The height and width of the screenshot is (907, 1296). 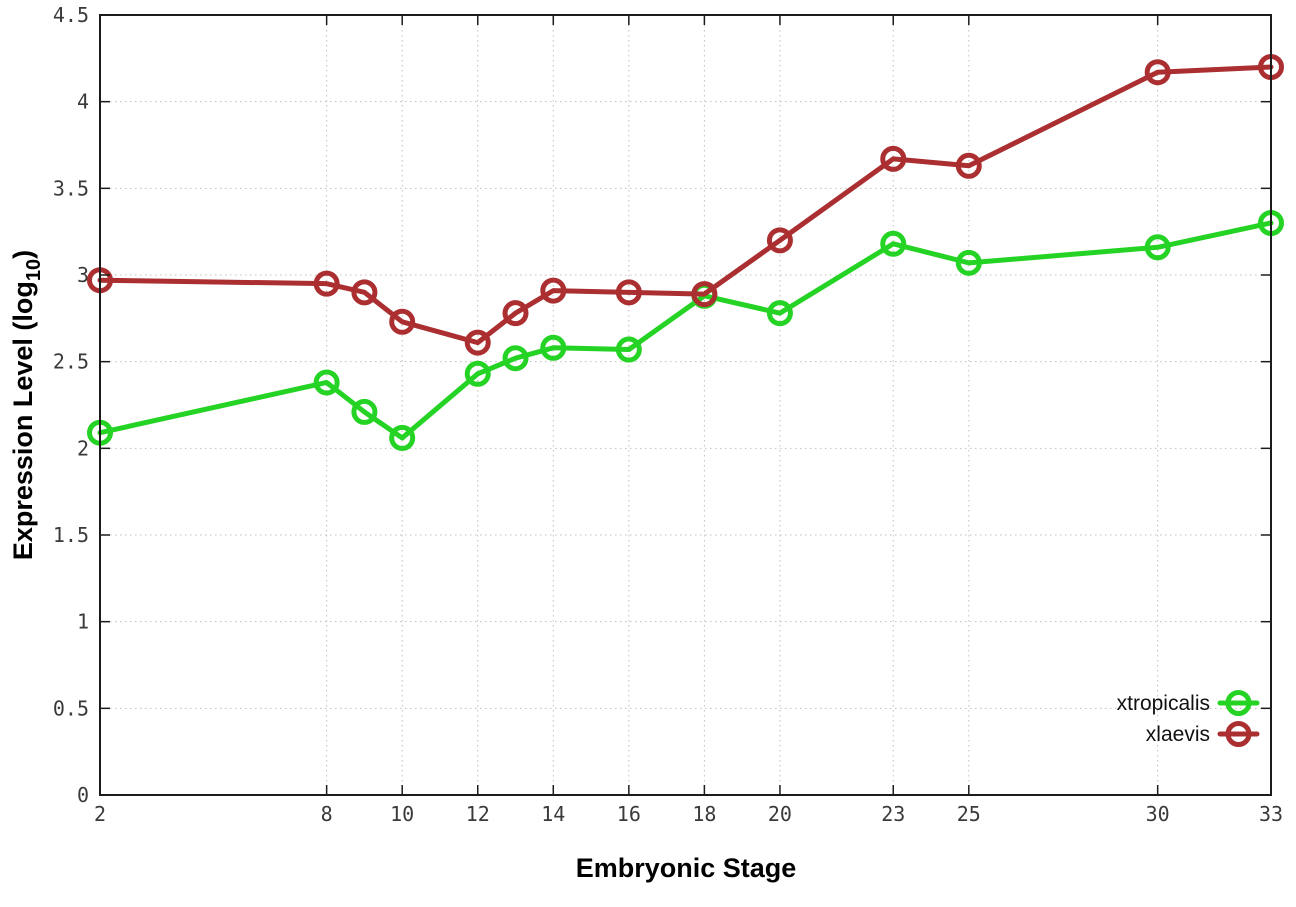 What do you see at coordinates (83, 275) in the screenshot?
I see `y-tick-label: 3` at bounding box center [83, 275].